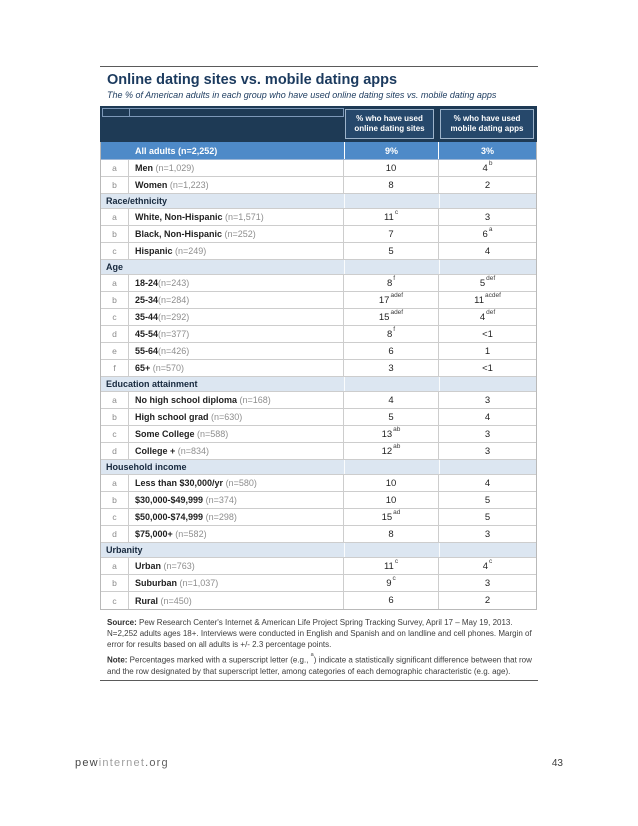 Image resolution: width=638 pixels, height=826 pixels. What do you see at coordinates (193, 451) in the screenshot?
I see `row-sample-size: (n=834)` at bounding box center [193, 451].